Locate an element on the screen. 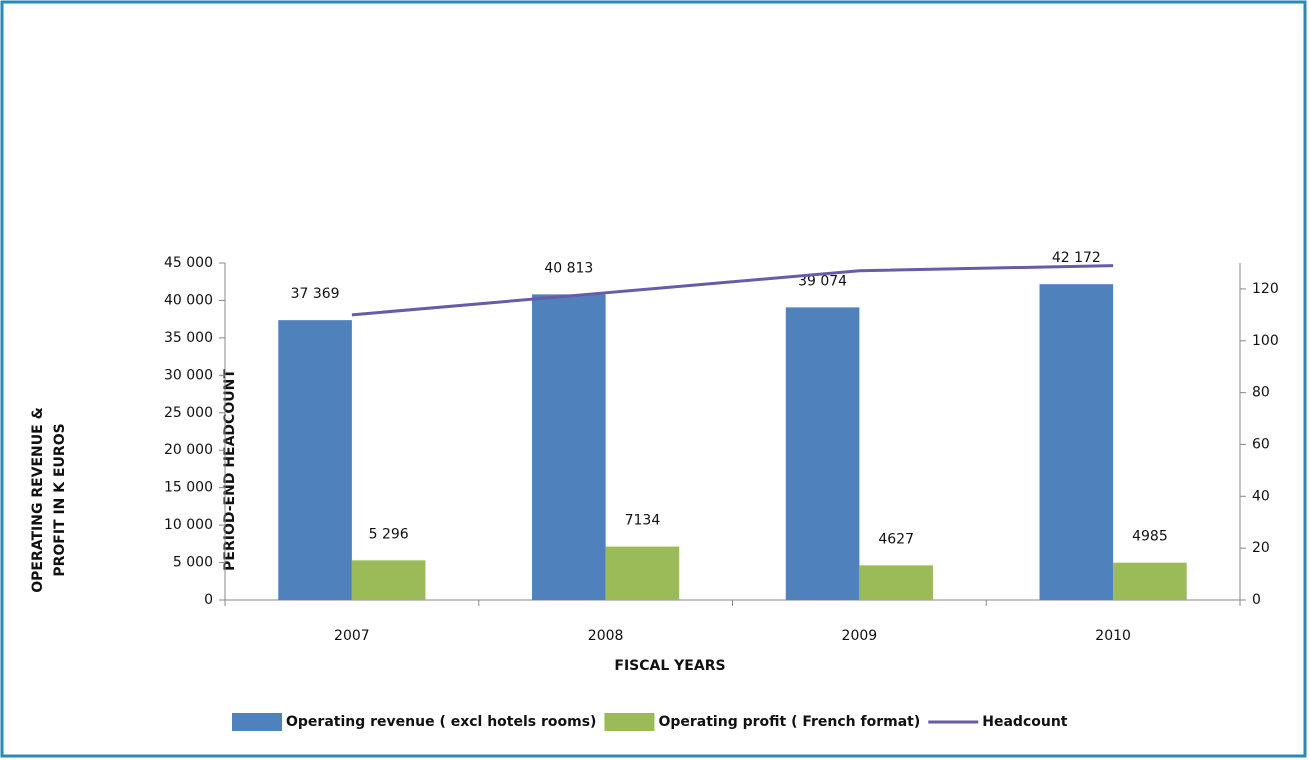 The width and height of the screenshot is (1309, 760). data-label: 39 074 is located at coordinates (822, 281).